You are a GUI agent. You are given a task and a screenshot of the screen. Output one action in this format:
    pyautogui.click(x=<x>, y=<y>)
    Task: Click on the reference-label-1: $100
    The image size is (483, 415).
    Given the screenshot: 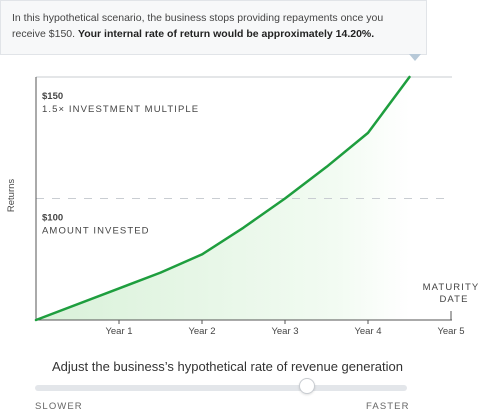 What is the action you would take?
    pyautogui.click(x=52, y=218)
    